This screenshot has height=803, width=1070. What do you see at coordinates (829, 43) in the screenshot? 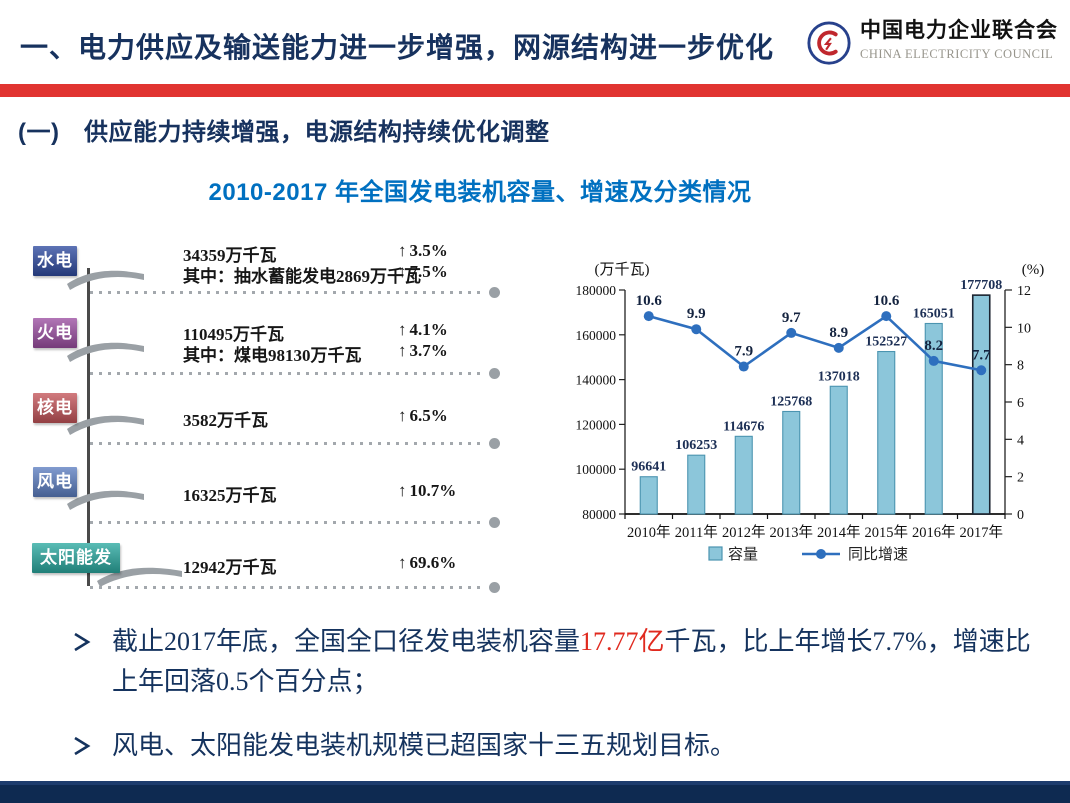
I see `cec-emblem-icon` at bounding box center [829, 43].